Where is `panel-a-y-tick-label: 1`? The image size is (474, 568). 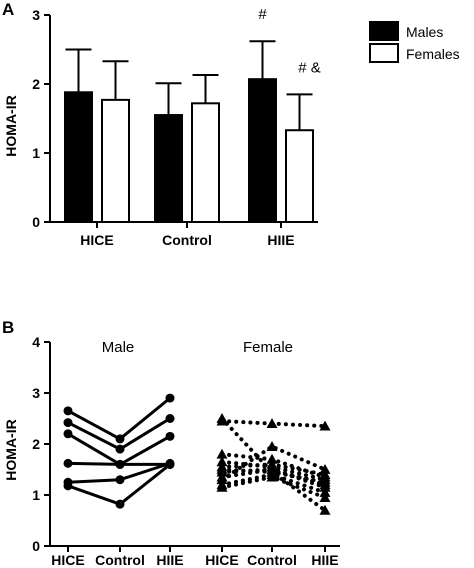
panel-a-y-tick-label: 1 is located at coordinates (36, 153).